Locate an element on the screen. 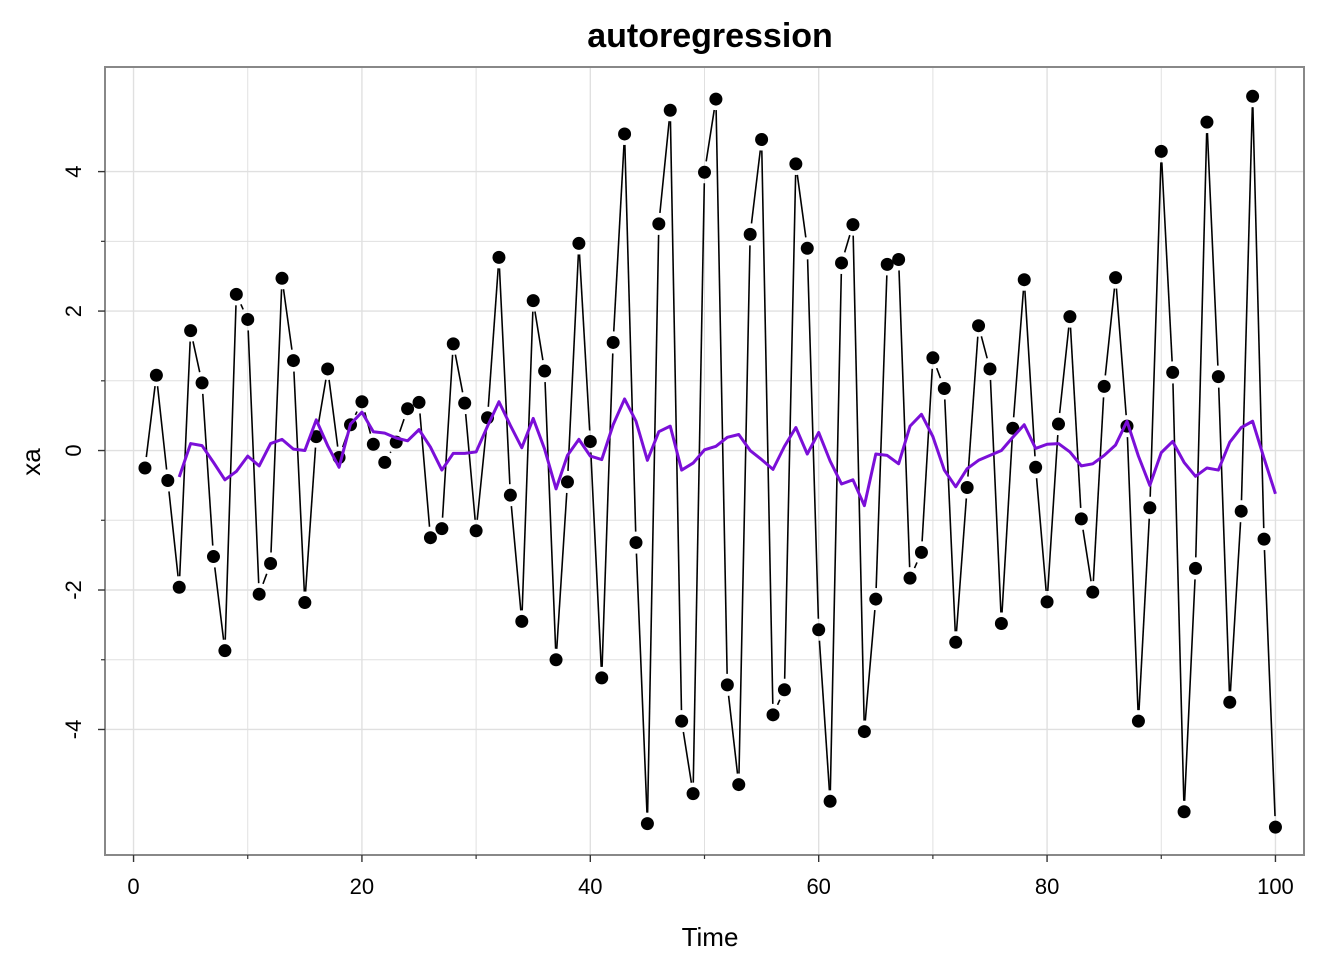 The height and width of the screenshot is (960, 1344). x-tick-label: 100 is located at coordinates (1275, 886).